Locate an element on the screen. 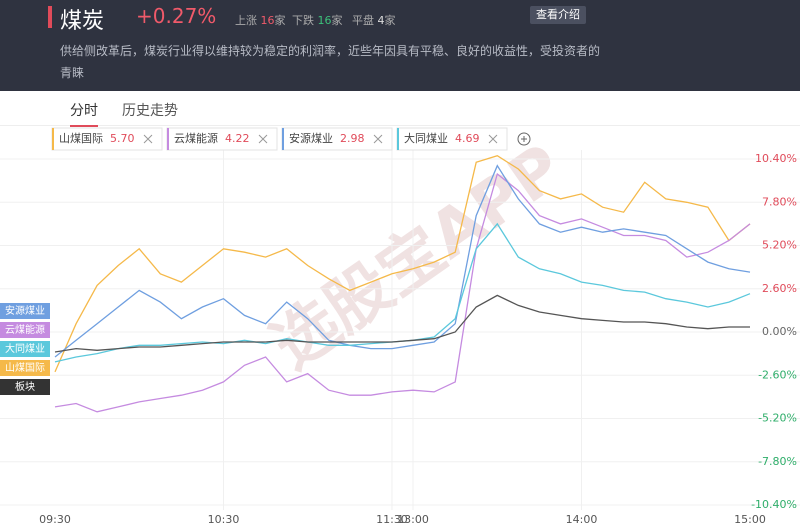 The image size is (800, 527). end-label: 大同煤业 is located at coordinates (25, 348).